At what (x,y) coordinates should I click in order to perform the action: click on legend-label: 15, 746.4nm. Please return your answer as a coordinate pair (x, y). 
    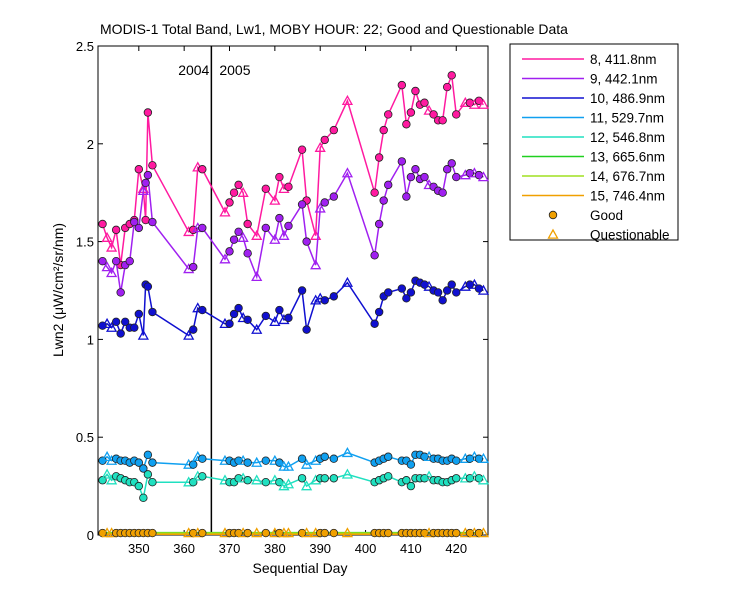
    Looking at the image, I should click on (627, 196).